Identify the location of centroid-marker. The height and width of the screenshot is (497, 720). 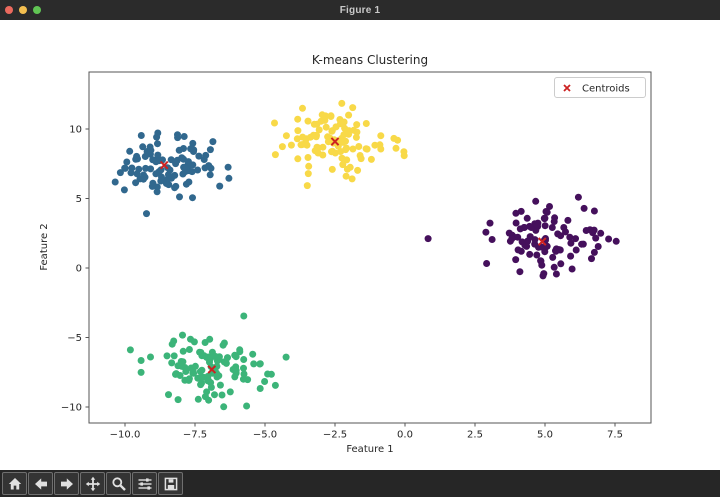
(164, 165).